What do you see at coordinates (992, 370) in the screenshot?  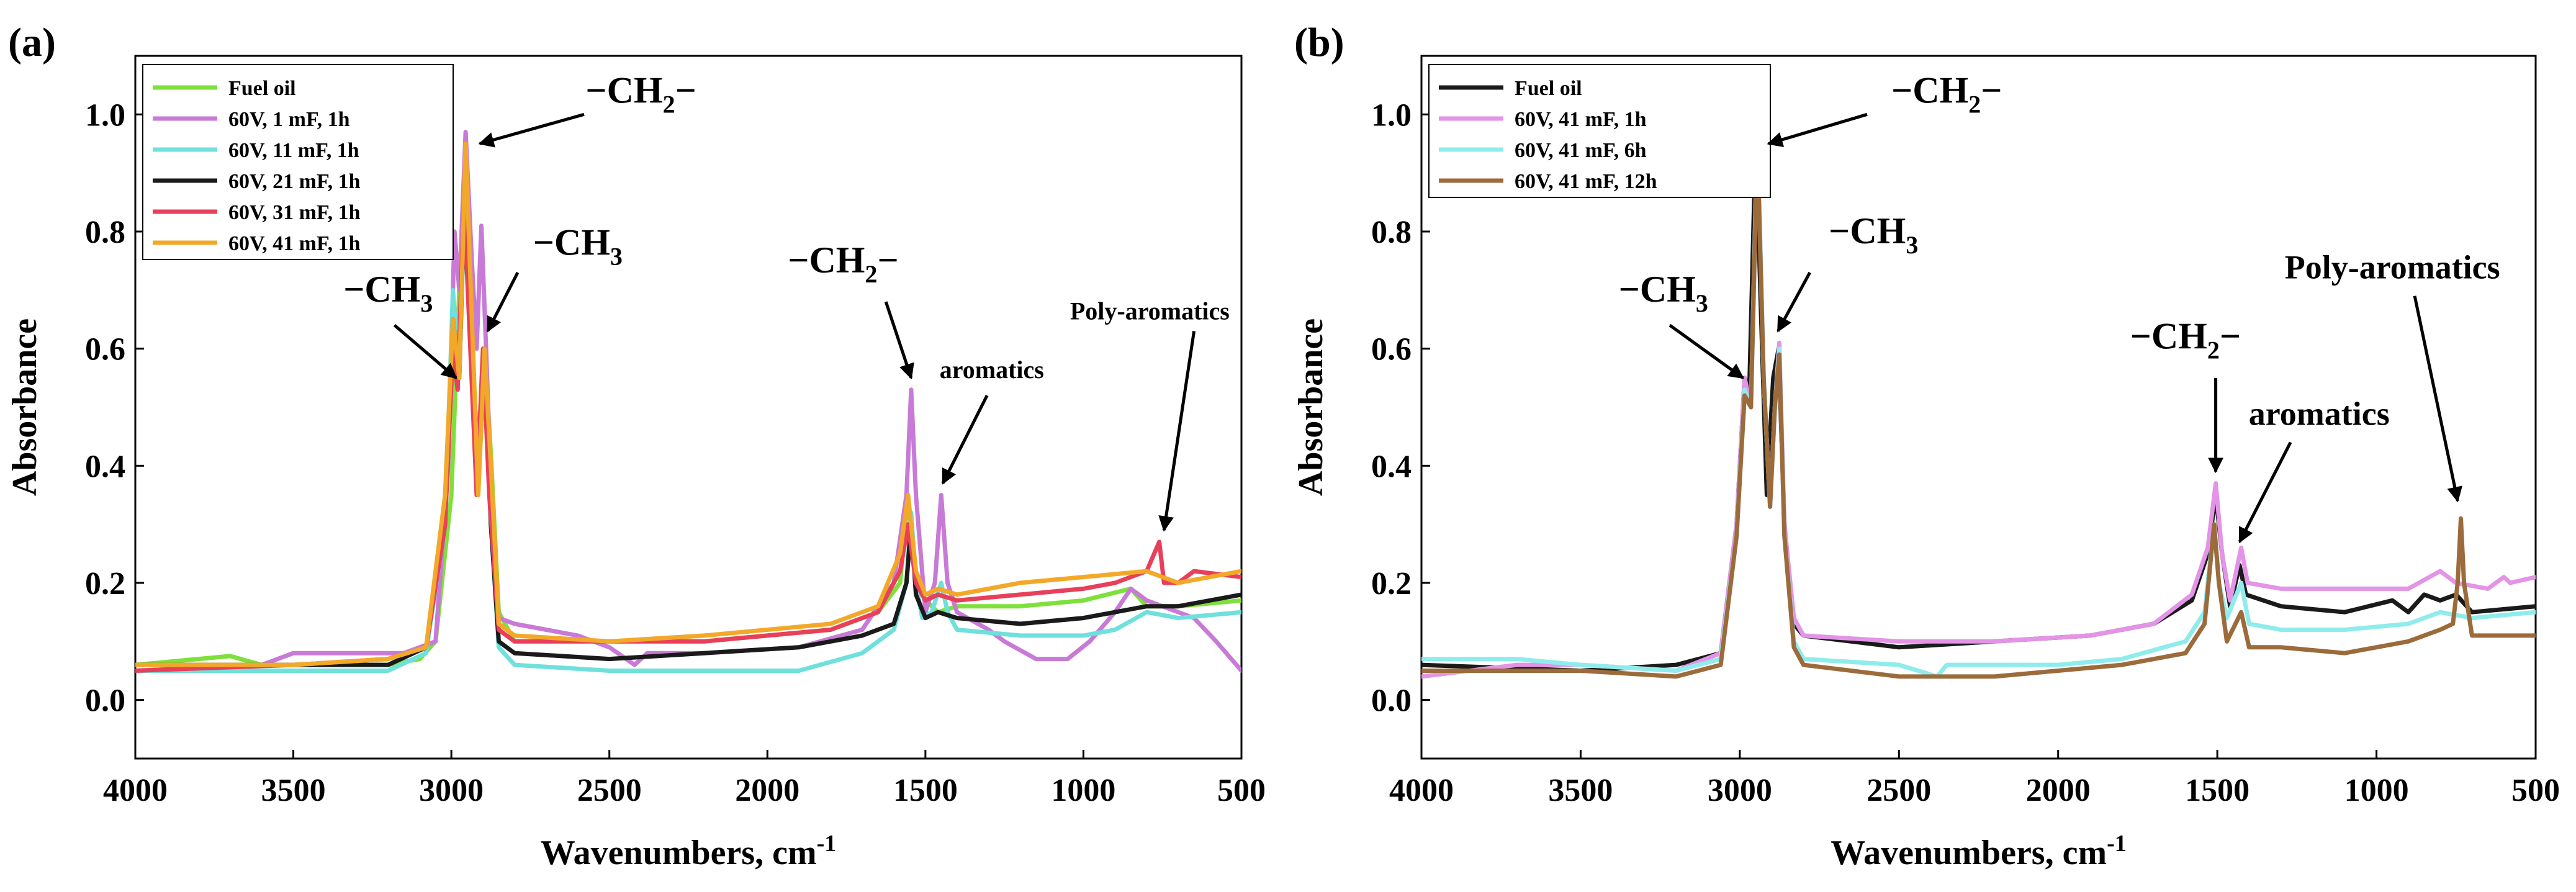 I see `annotation-label: aromatics` at bounding box center [992, 370].